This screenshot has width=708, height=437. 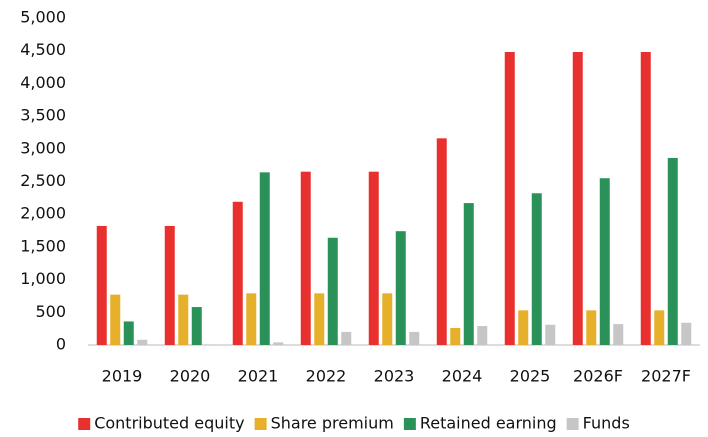 I want to click on y-tick-label: 1,000, so click(x=43, y=278).